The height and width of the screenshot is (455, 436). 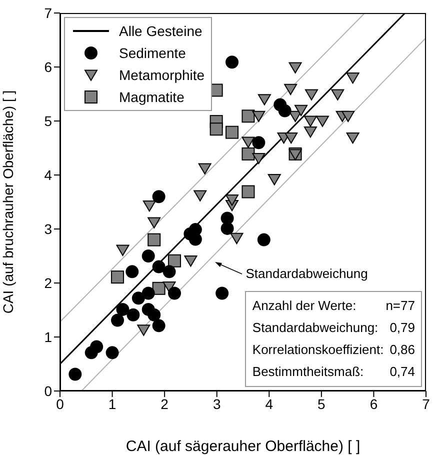 What do you see at coordinates (151, 97) in the screenshot?
I see `legend-label: Magmatite` at bounding box center [151, 97].